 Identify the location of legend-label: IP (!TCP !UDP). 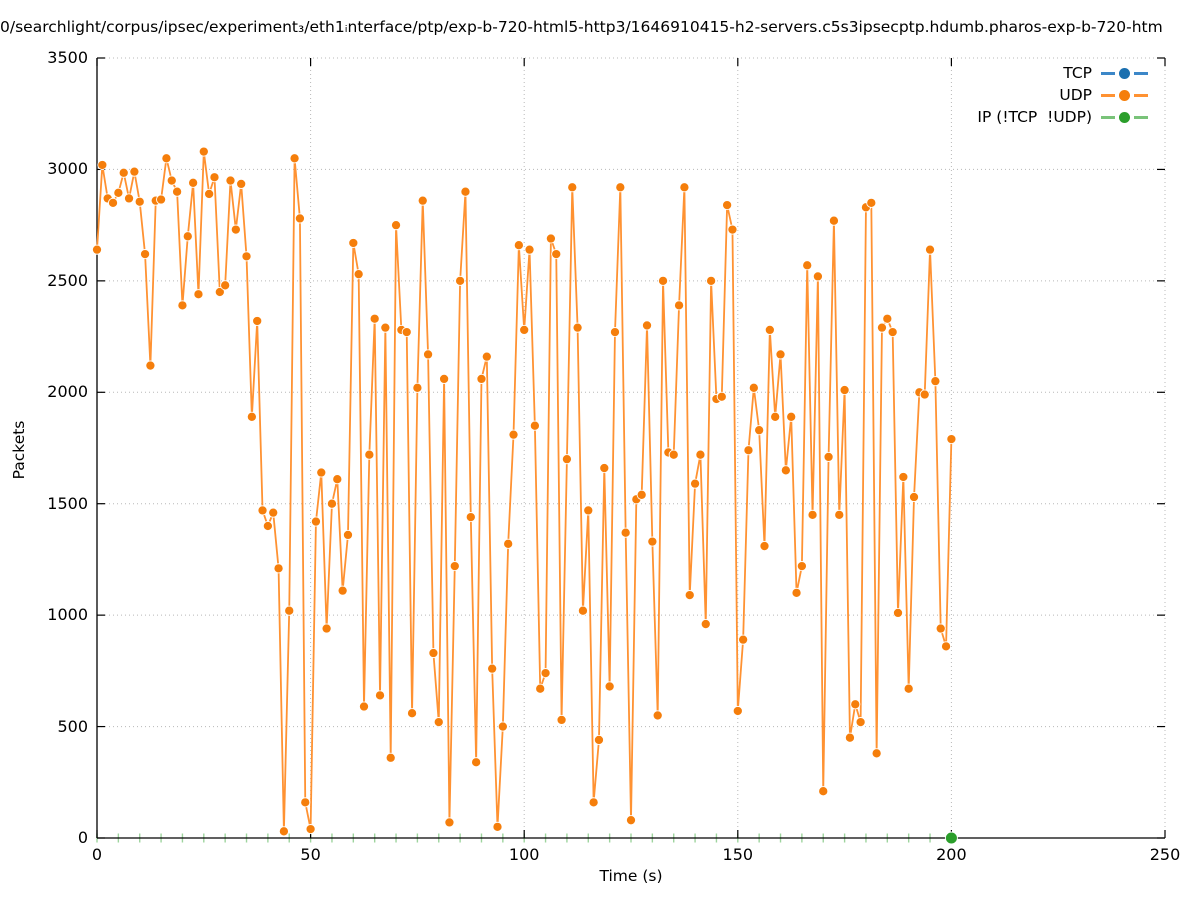
(1034, 117).